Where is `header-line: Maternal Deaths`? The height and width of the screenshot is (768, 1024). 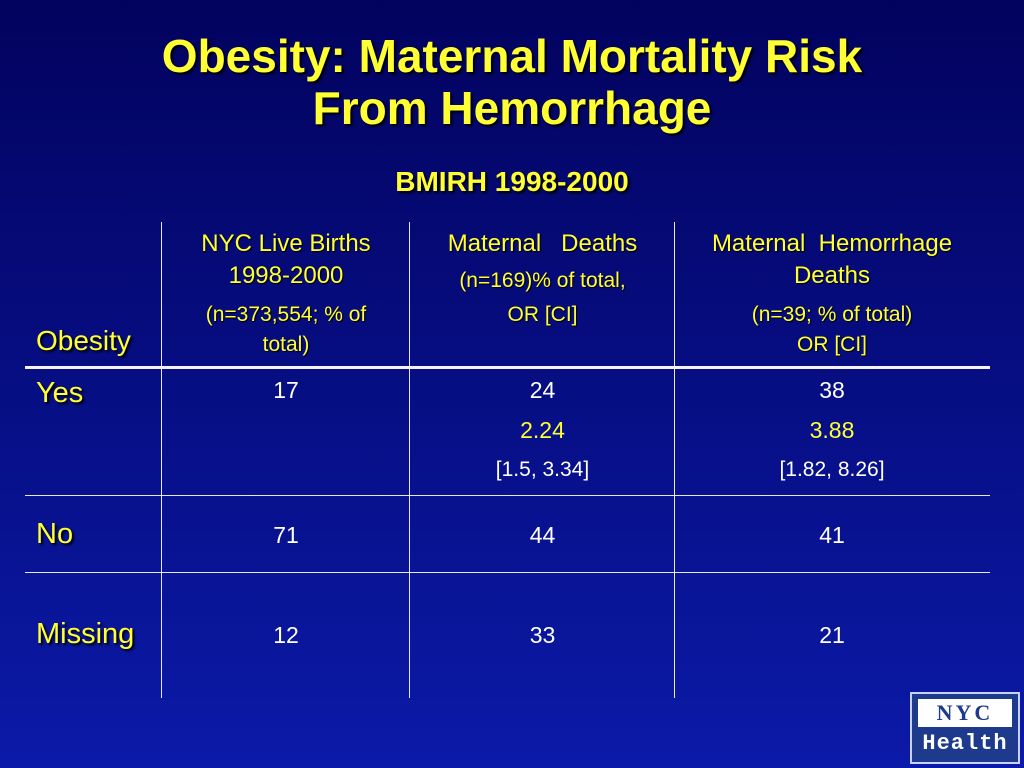
header-line: Maternal Deaths is located at coordinates (542, 243).